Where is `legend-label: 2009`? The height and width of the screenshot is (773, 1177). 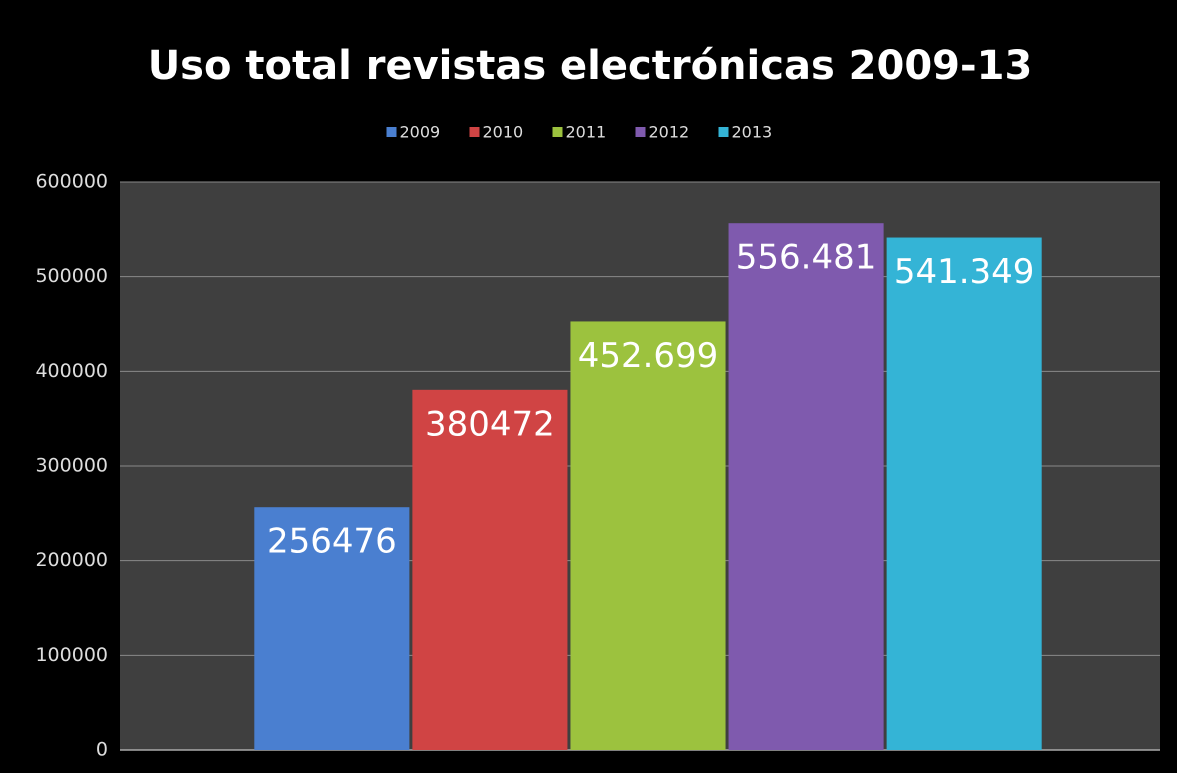
legend-label: 2009 is located at coordinates (420, 132).